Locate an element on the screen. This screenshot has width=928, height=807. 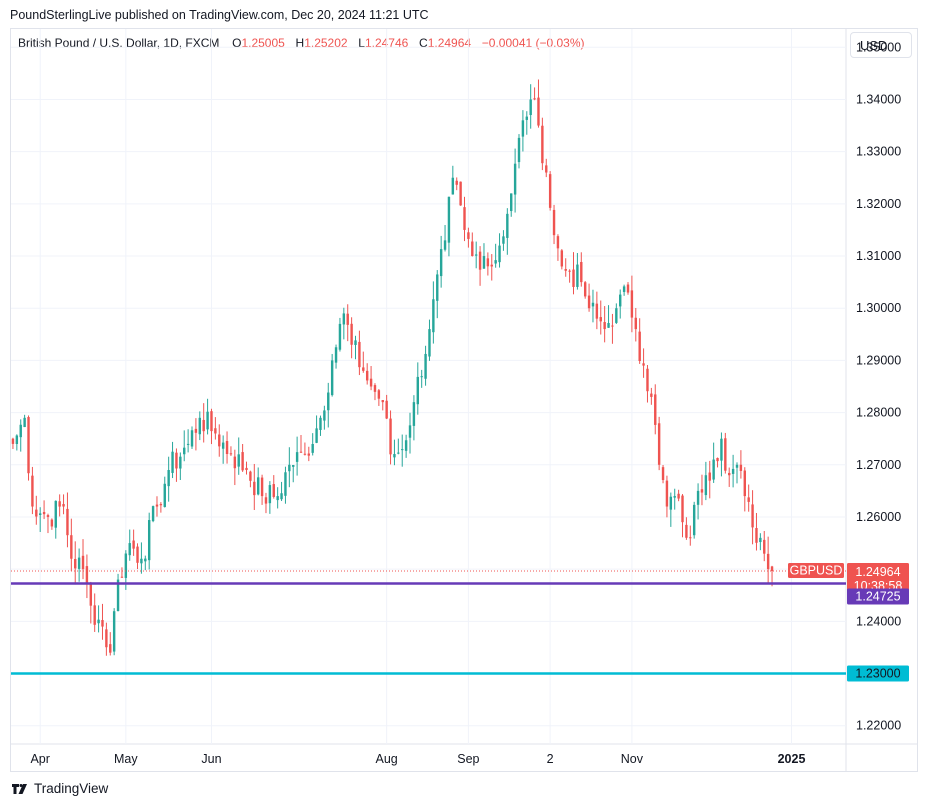
last-price-label: 1.24964 is located at coordinates (877, 572).